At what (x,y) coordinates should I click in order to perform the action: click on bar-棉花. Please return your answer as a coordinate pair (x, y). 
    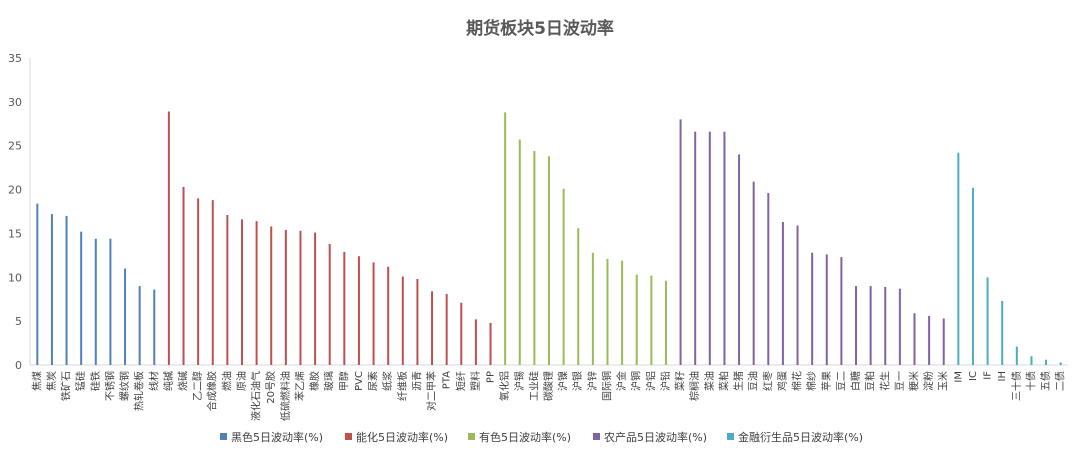
    Looking at the image, I should click on (797, 295).